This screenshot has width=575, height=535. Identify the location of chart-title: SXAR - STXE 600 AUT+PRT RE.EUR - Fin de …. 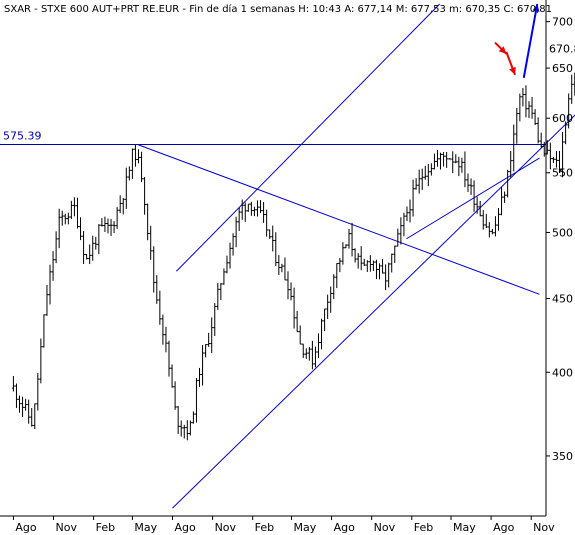
(278, 9).